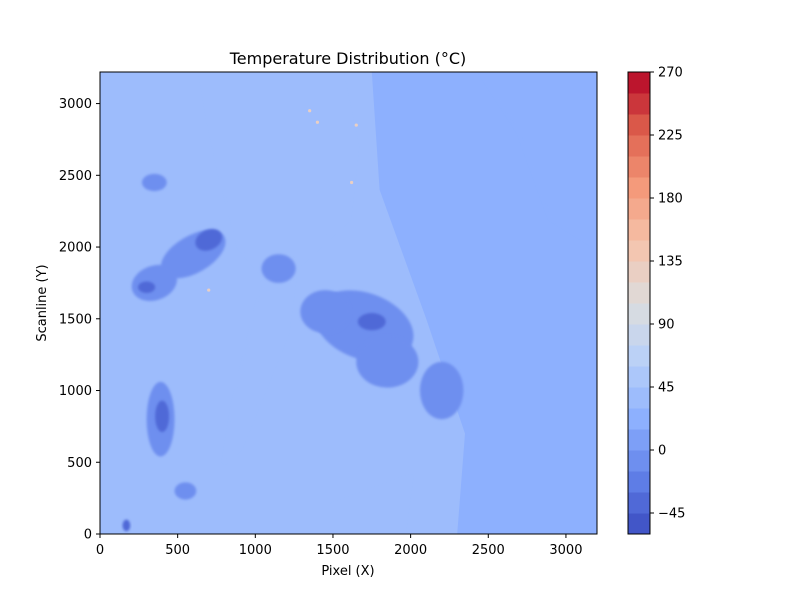  What do you see at coordinates (441, 390) in the screenshot?
I see `cold-cloud-east` at bounding box center [441, 390].